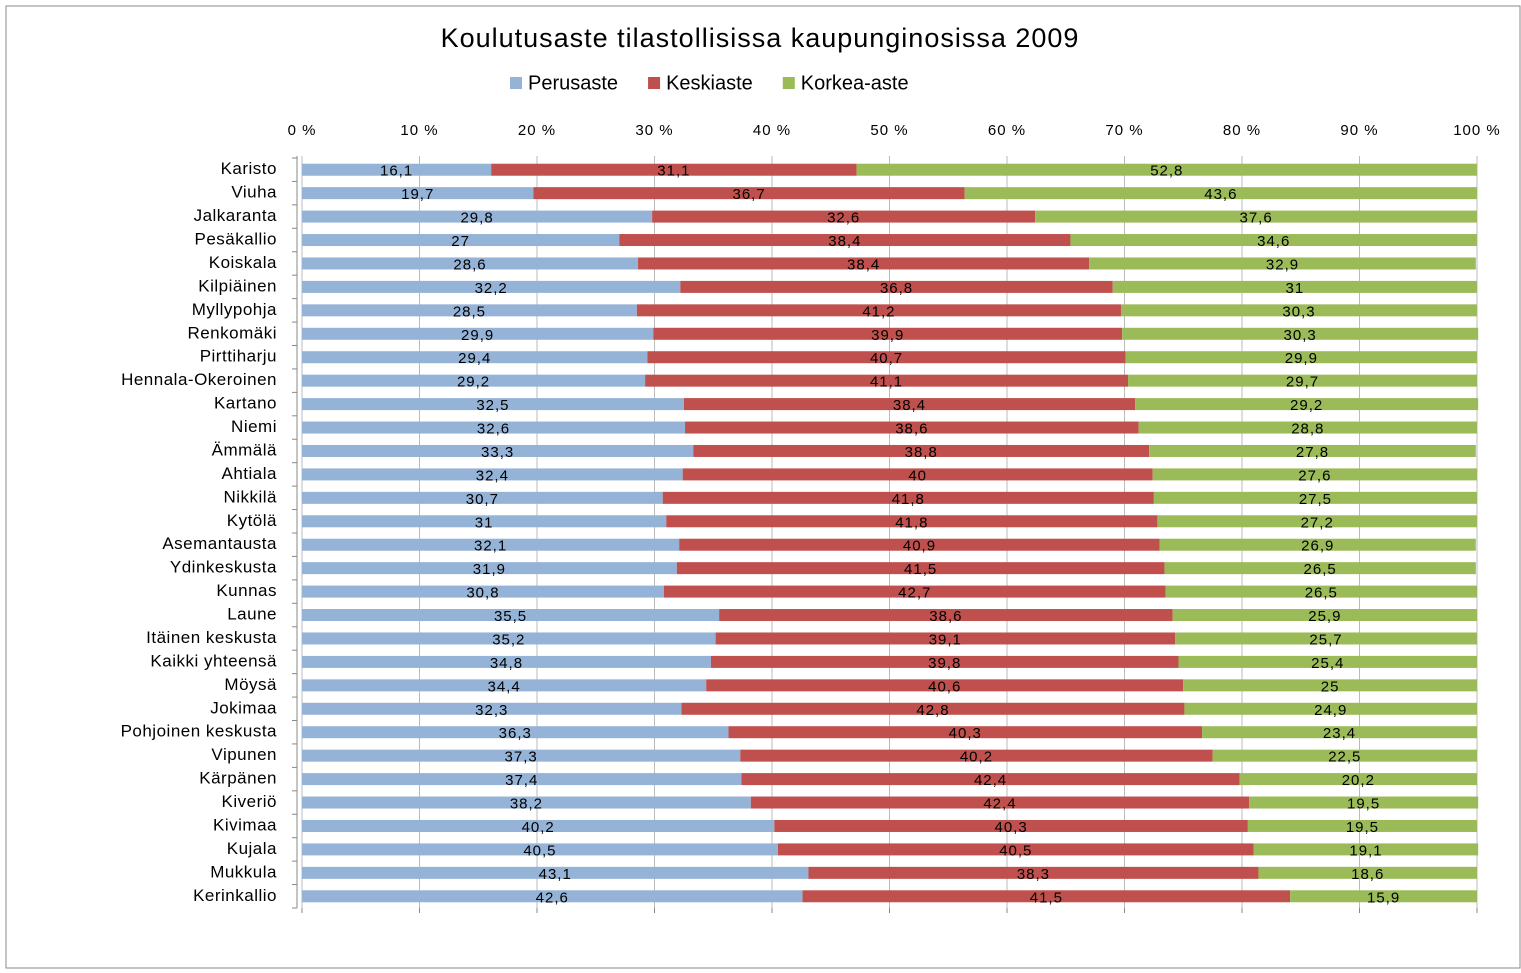  Describe the element at coordinates (889, 130) in the screenshot. I see `x-tick-label: 50 %` at that location.